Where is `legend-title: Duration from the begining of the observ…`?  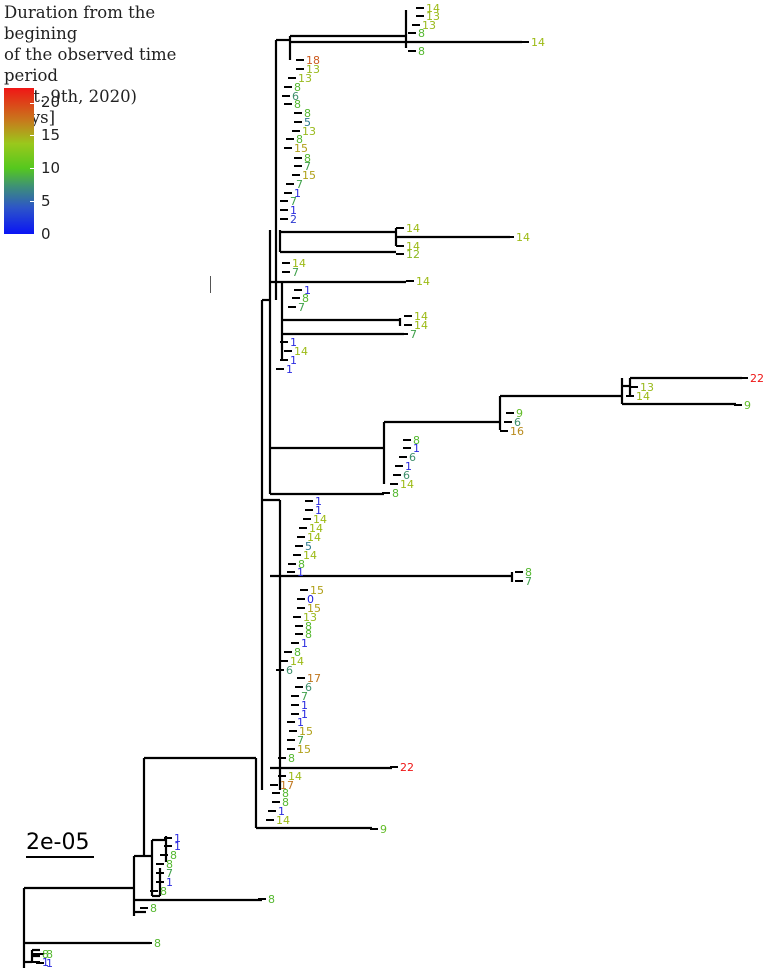 legend-title: Duration from the begining of the observ… is located at coordinates (109, 65).